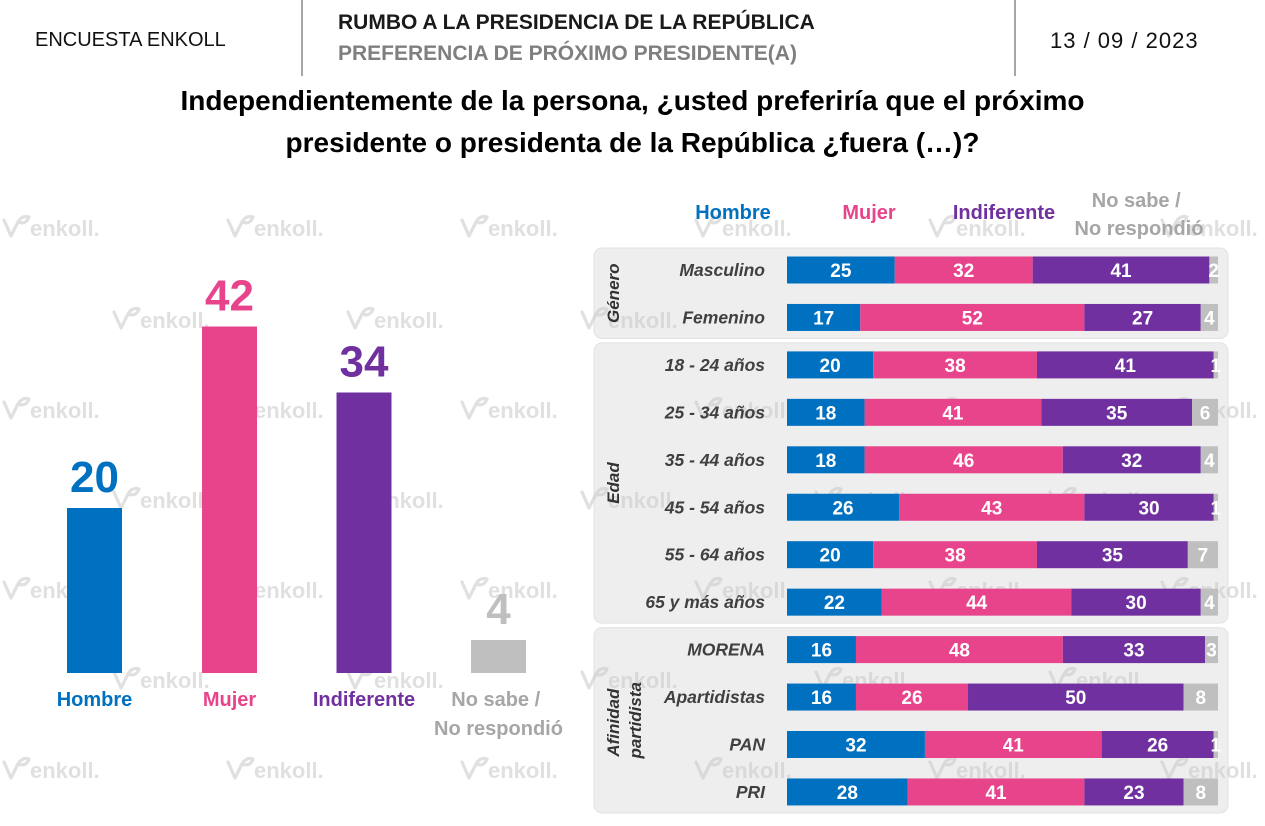 The height and width of the screenshot is (826, 1265). What do you see at coordinates (714, 507) in the screenshot?
I see `row-label: 45 - 54 años` at bounding box center [714, 507].